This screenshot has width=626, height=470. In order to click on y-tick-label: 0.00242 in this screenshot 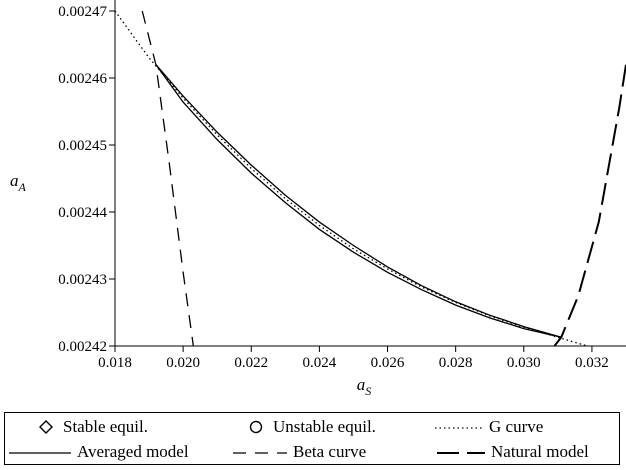, I will do `click(82, 347)`.